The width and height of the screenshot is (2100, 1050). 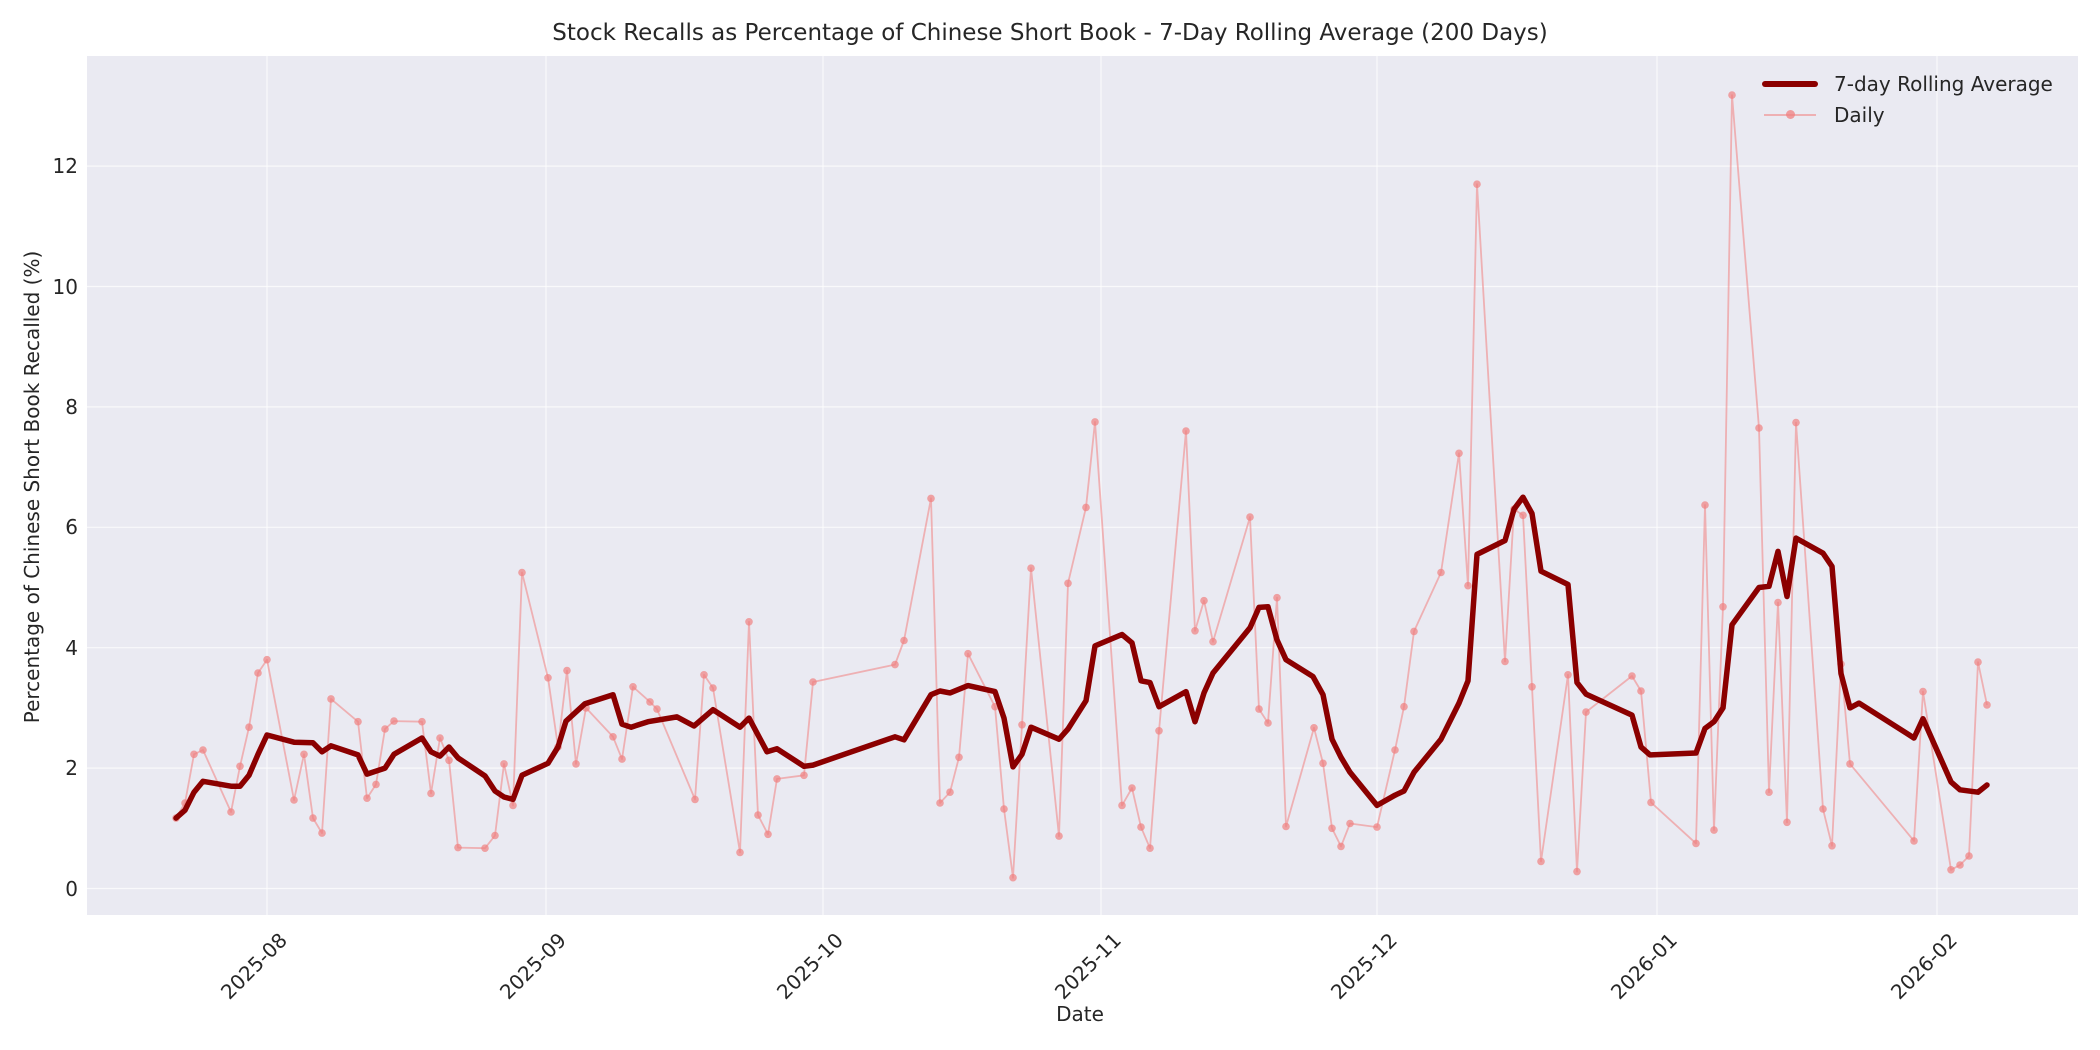 I want to click on line-marker-swatch-icon, so click(x=1790, y=115).